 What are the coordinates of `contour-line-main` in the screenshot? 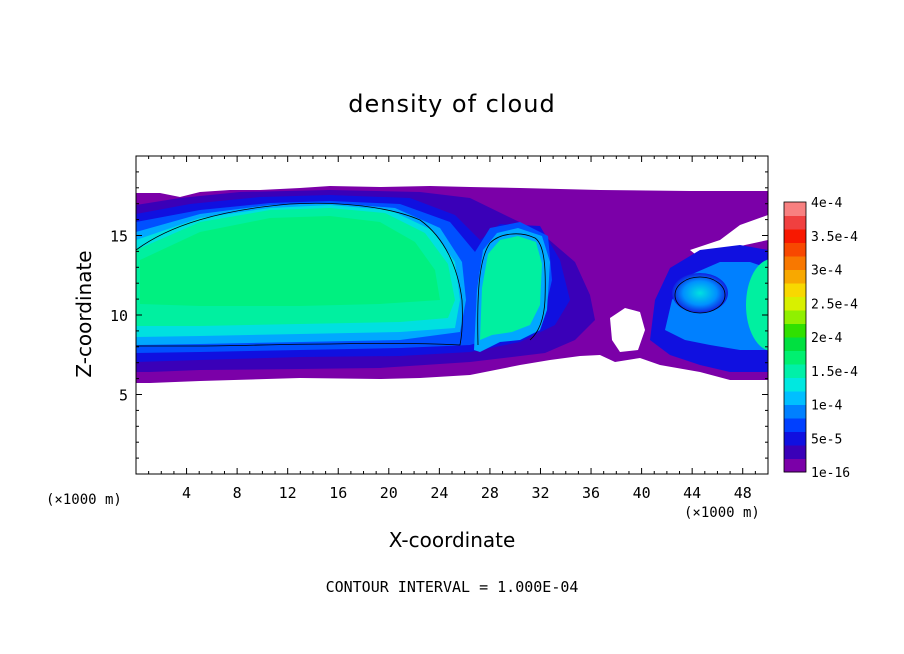 It's located at (299, 274).